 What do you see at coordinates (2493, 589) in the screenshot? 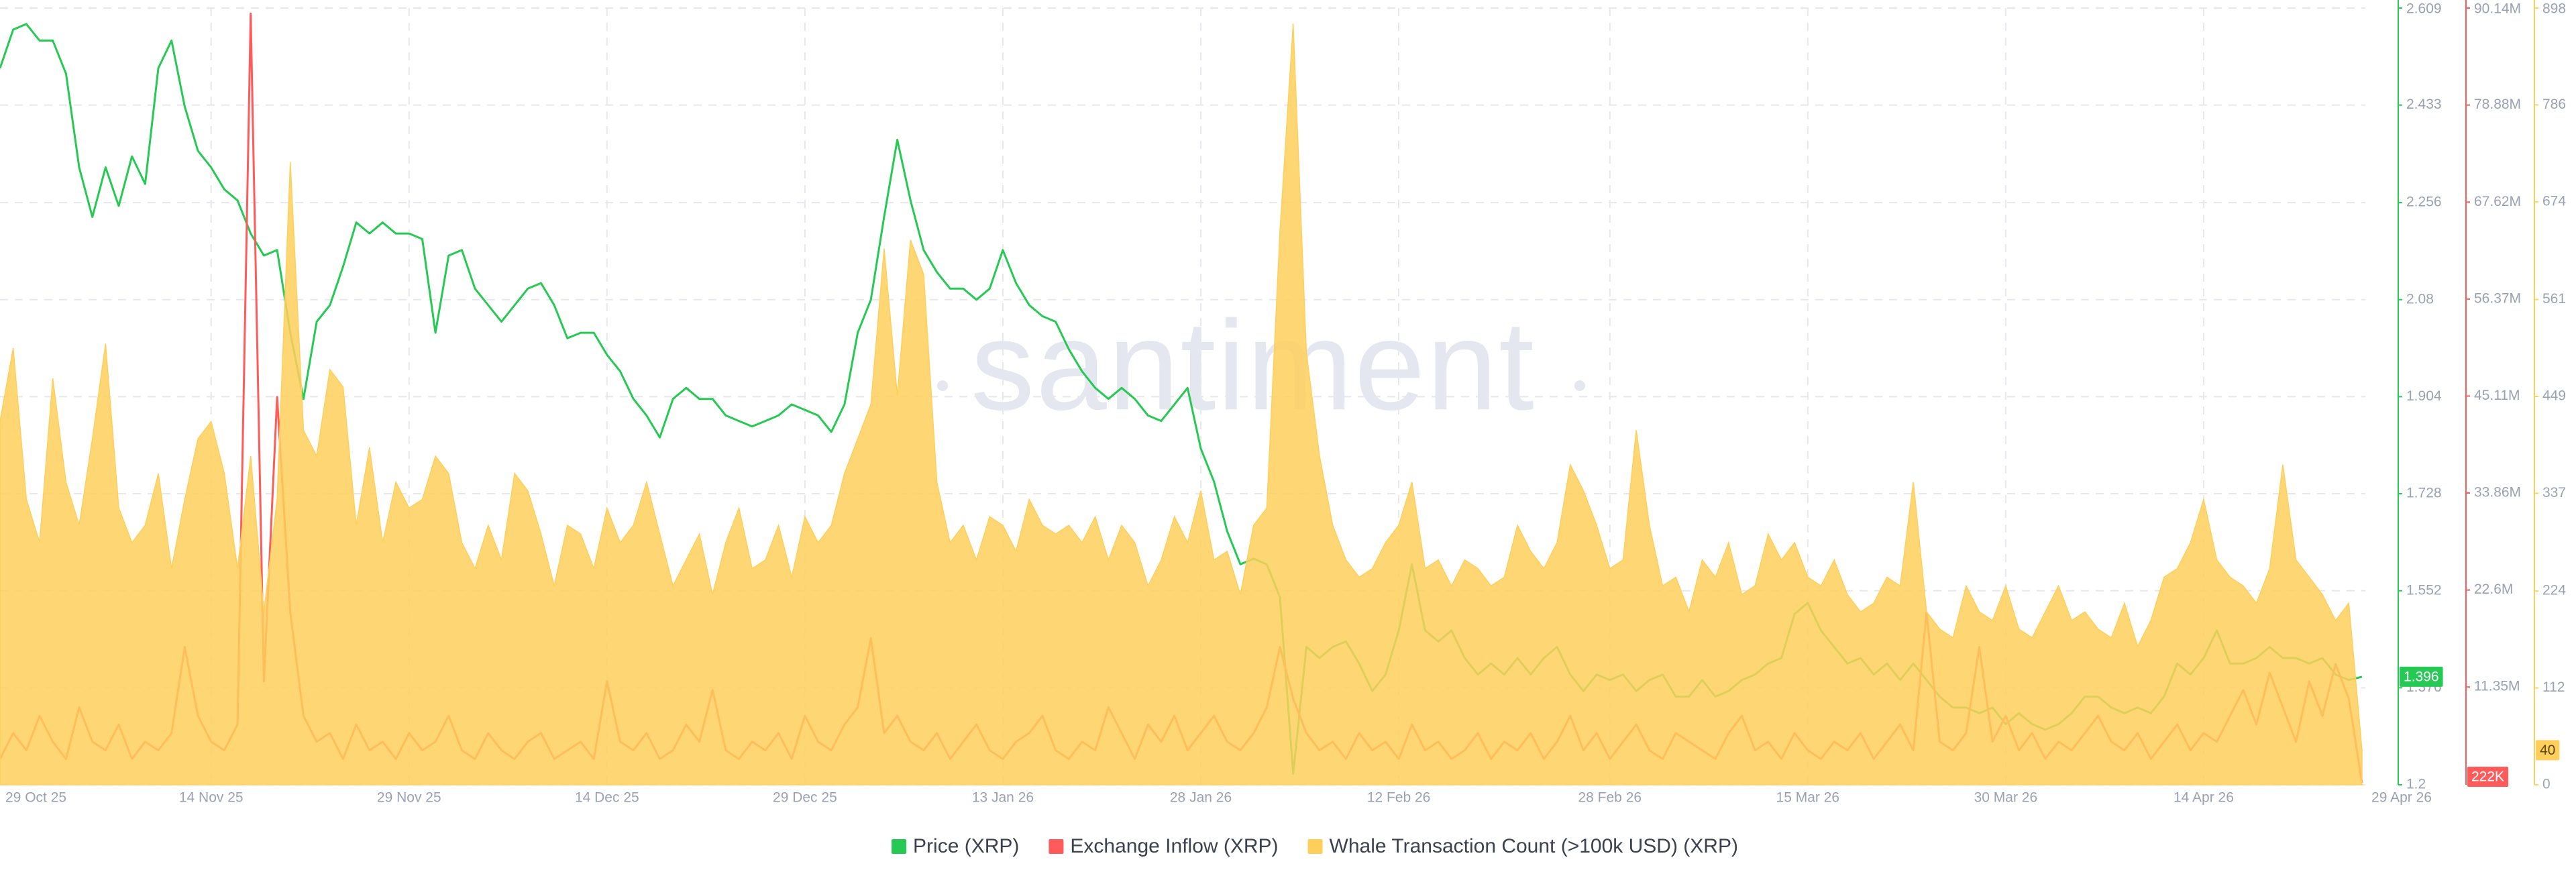
I see `y-tick-label: 22.6M` at bounding box center [2493, 589].